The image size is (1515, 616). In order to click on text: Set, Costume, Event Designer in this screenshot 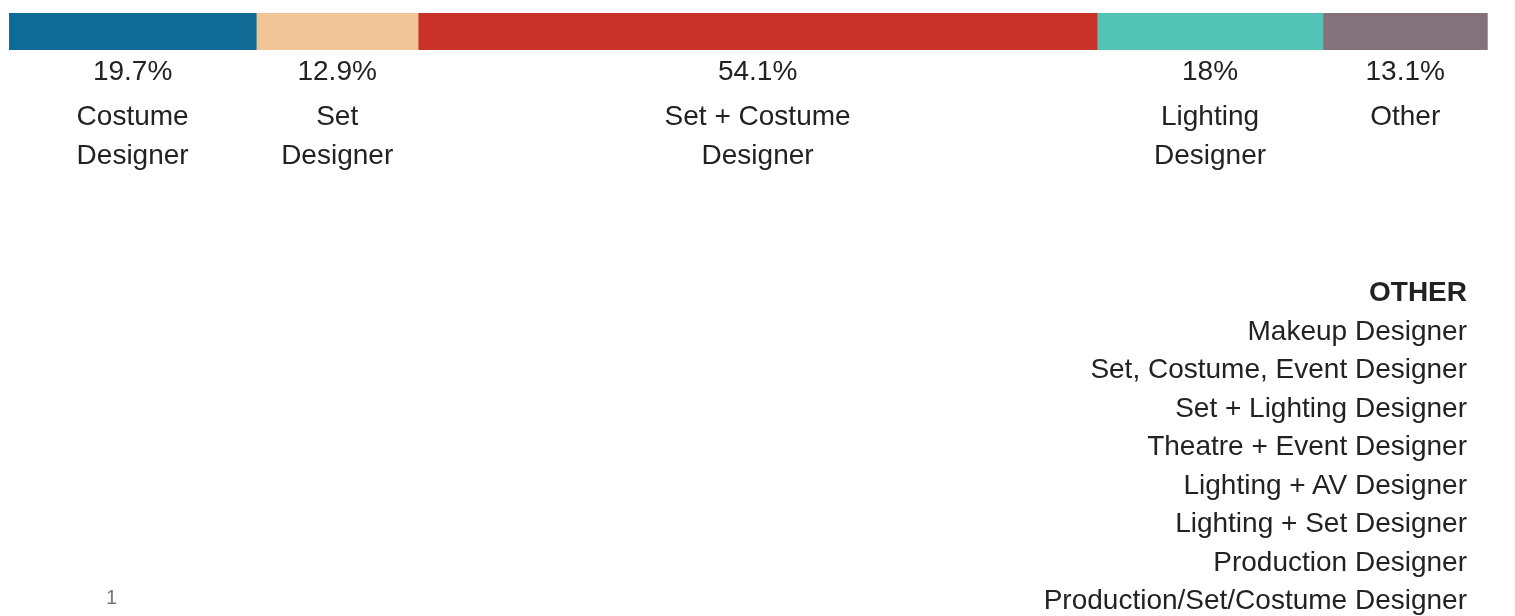, I will do `click(1278, 369)`.